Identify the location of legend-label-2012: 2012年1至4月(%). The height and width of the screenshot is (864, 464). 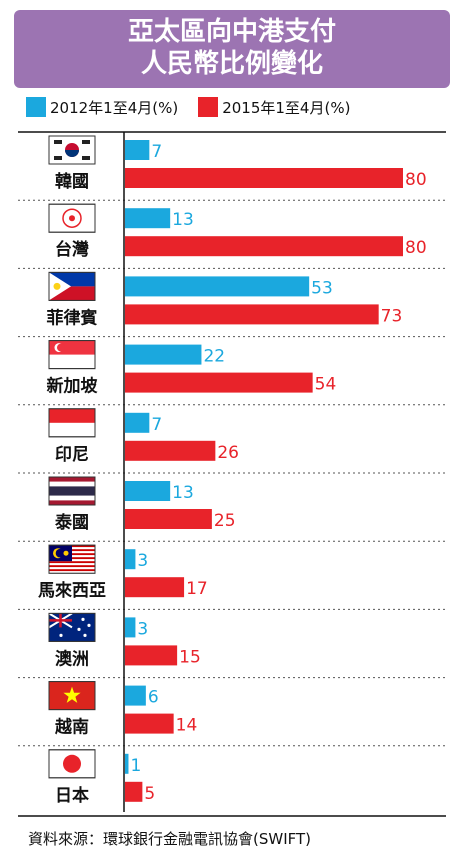
(114, 107).